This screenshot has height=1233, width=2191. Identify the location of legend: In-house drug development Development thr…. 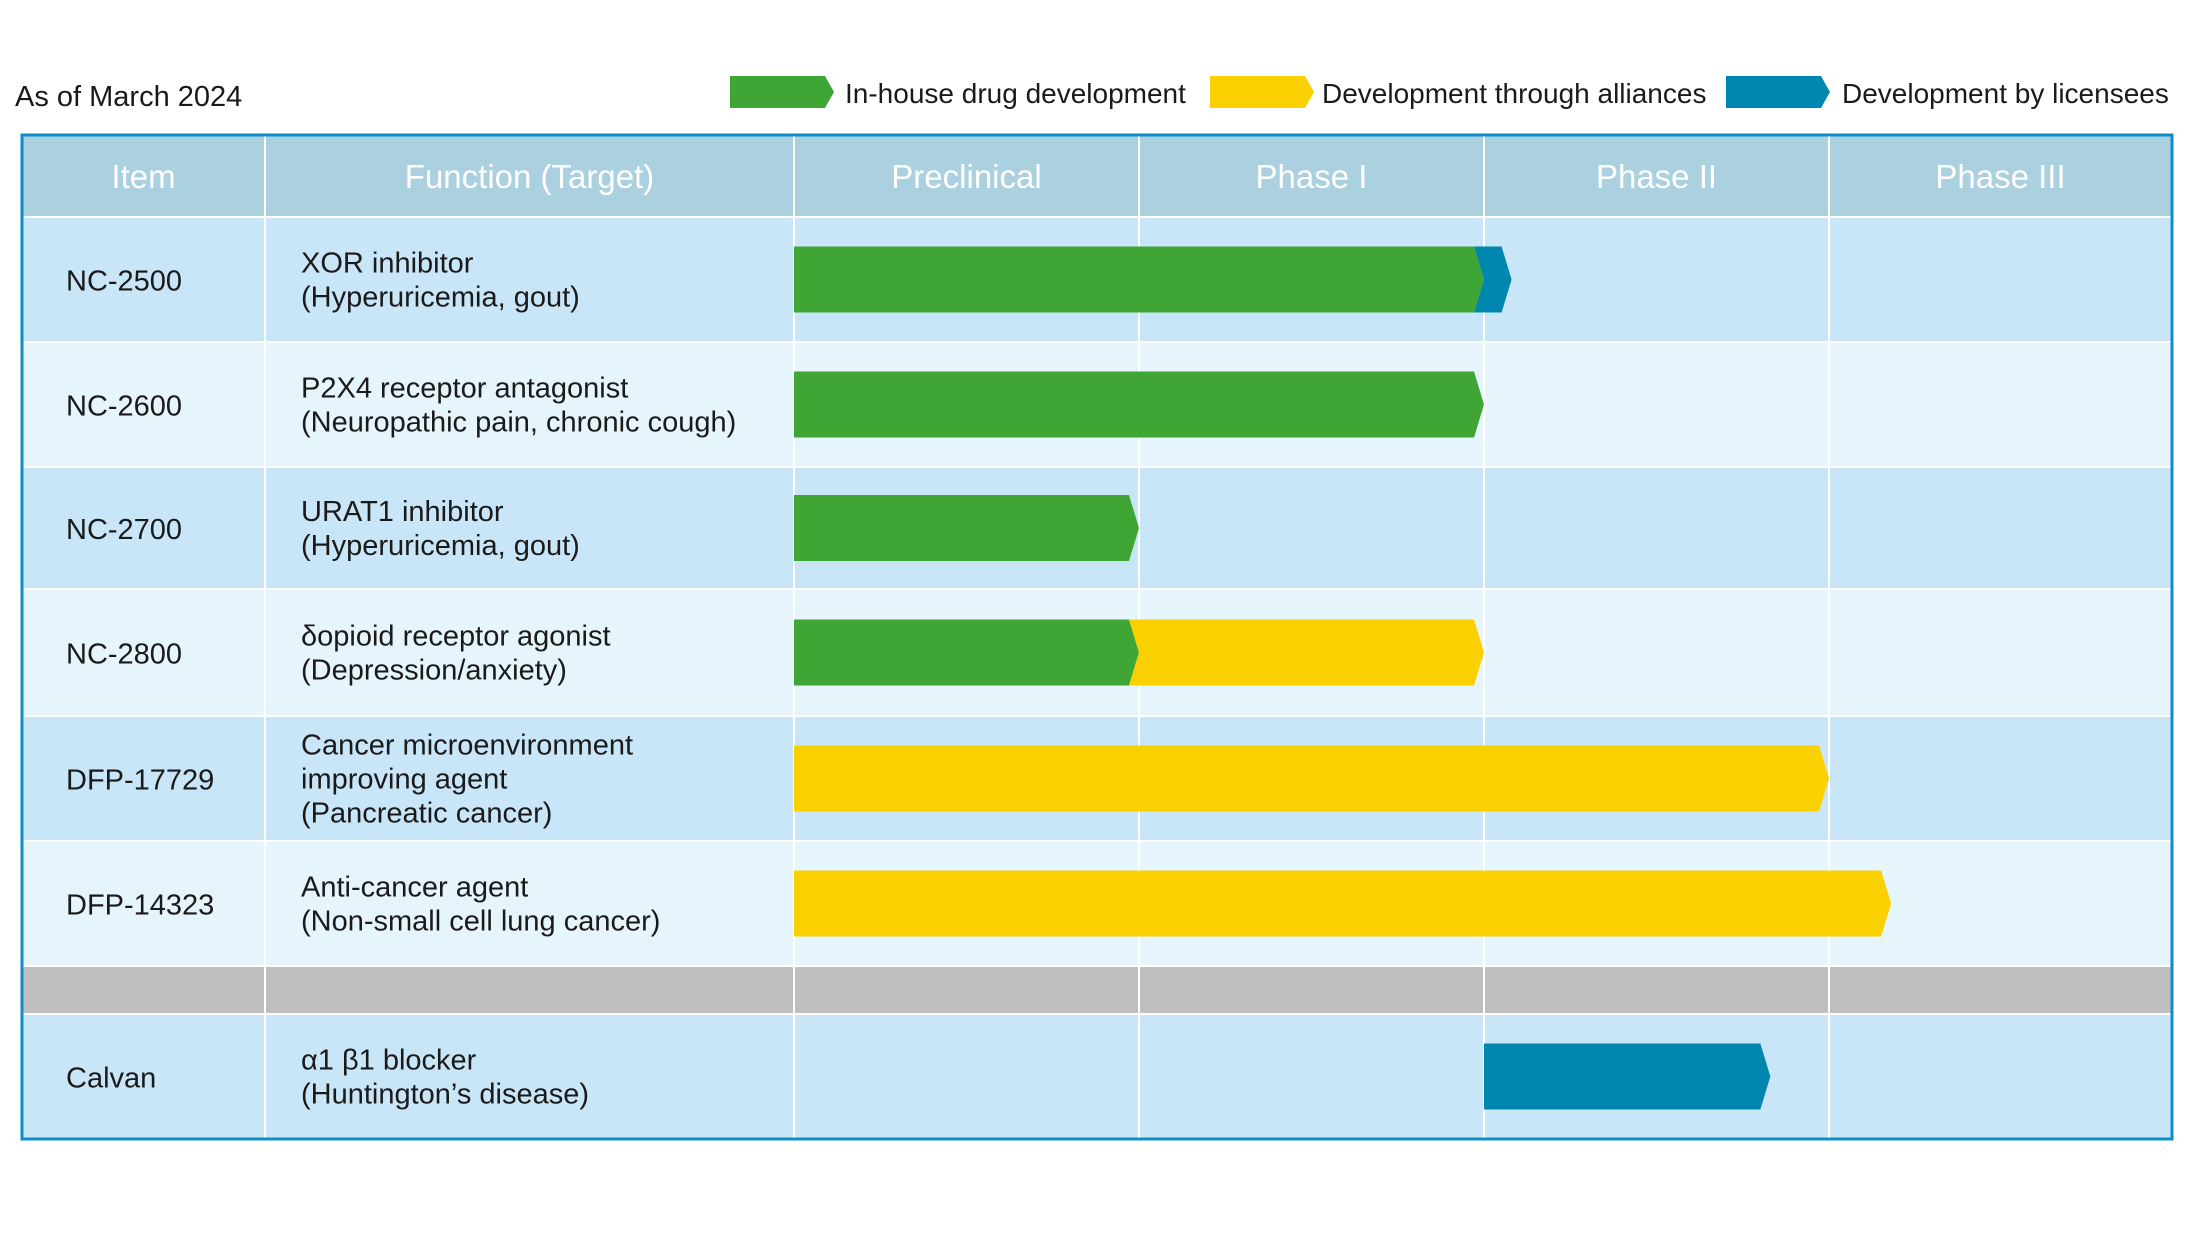
(1449, 92).